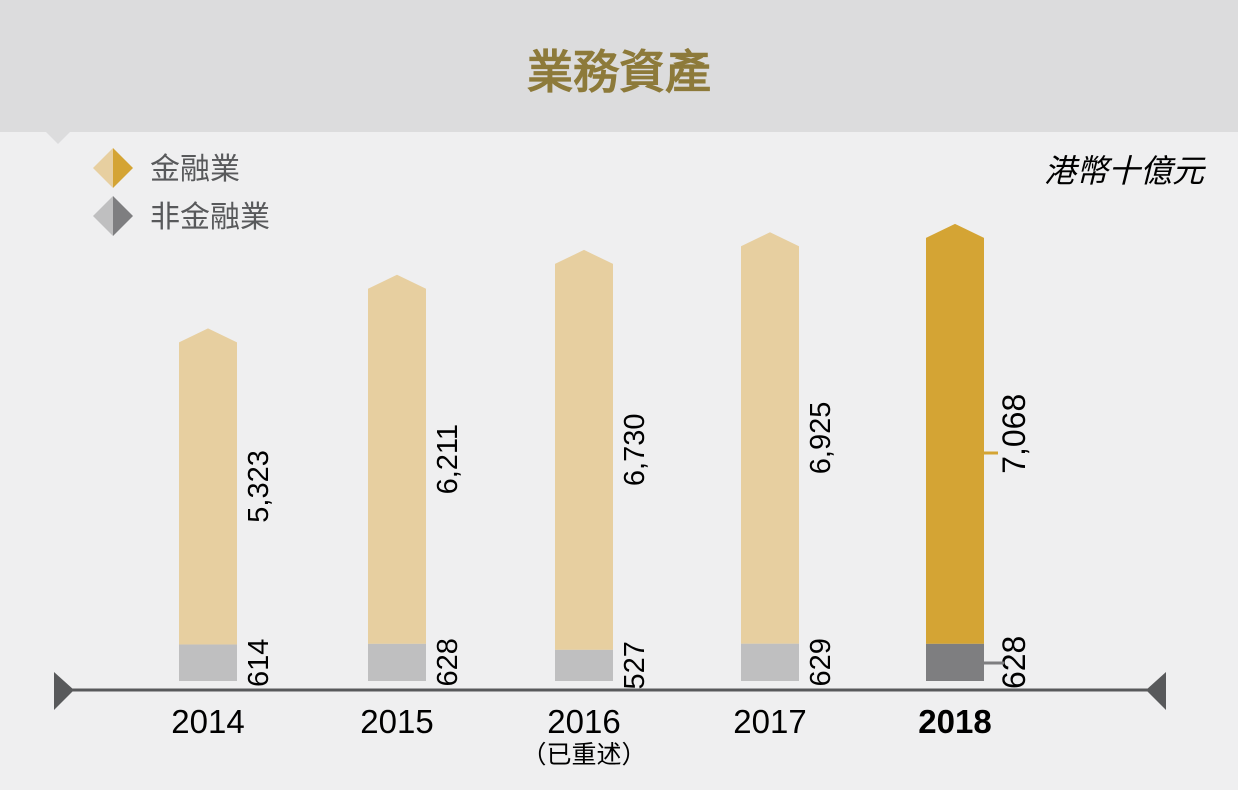  I want to click on legend-swatch-non-financial, so click(113, 216).